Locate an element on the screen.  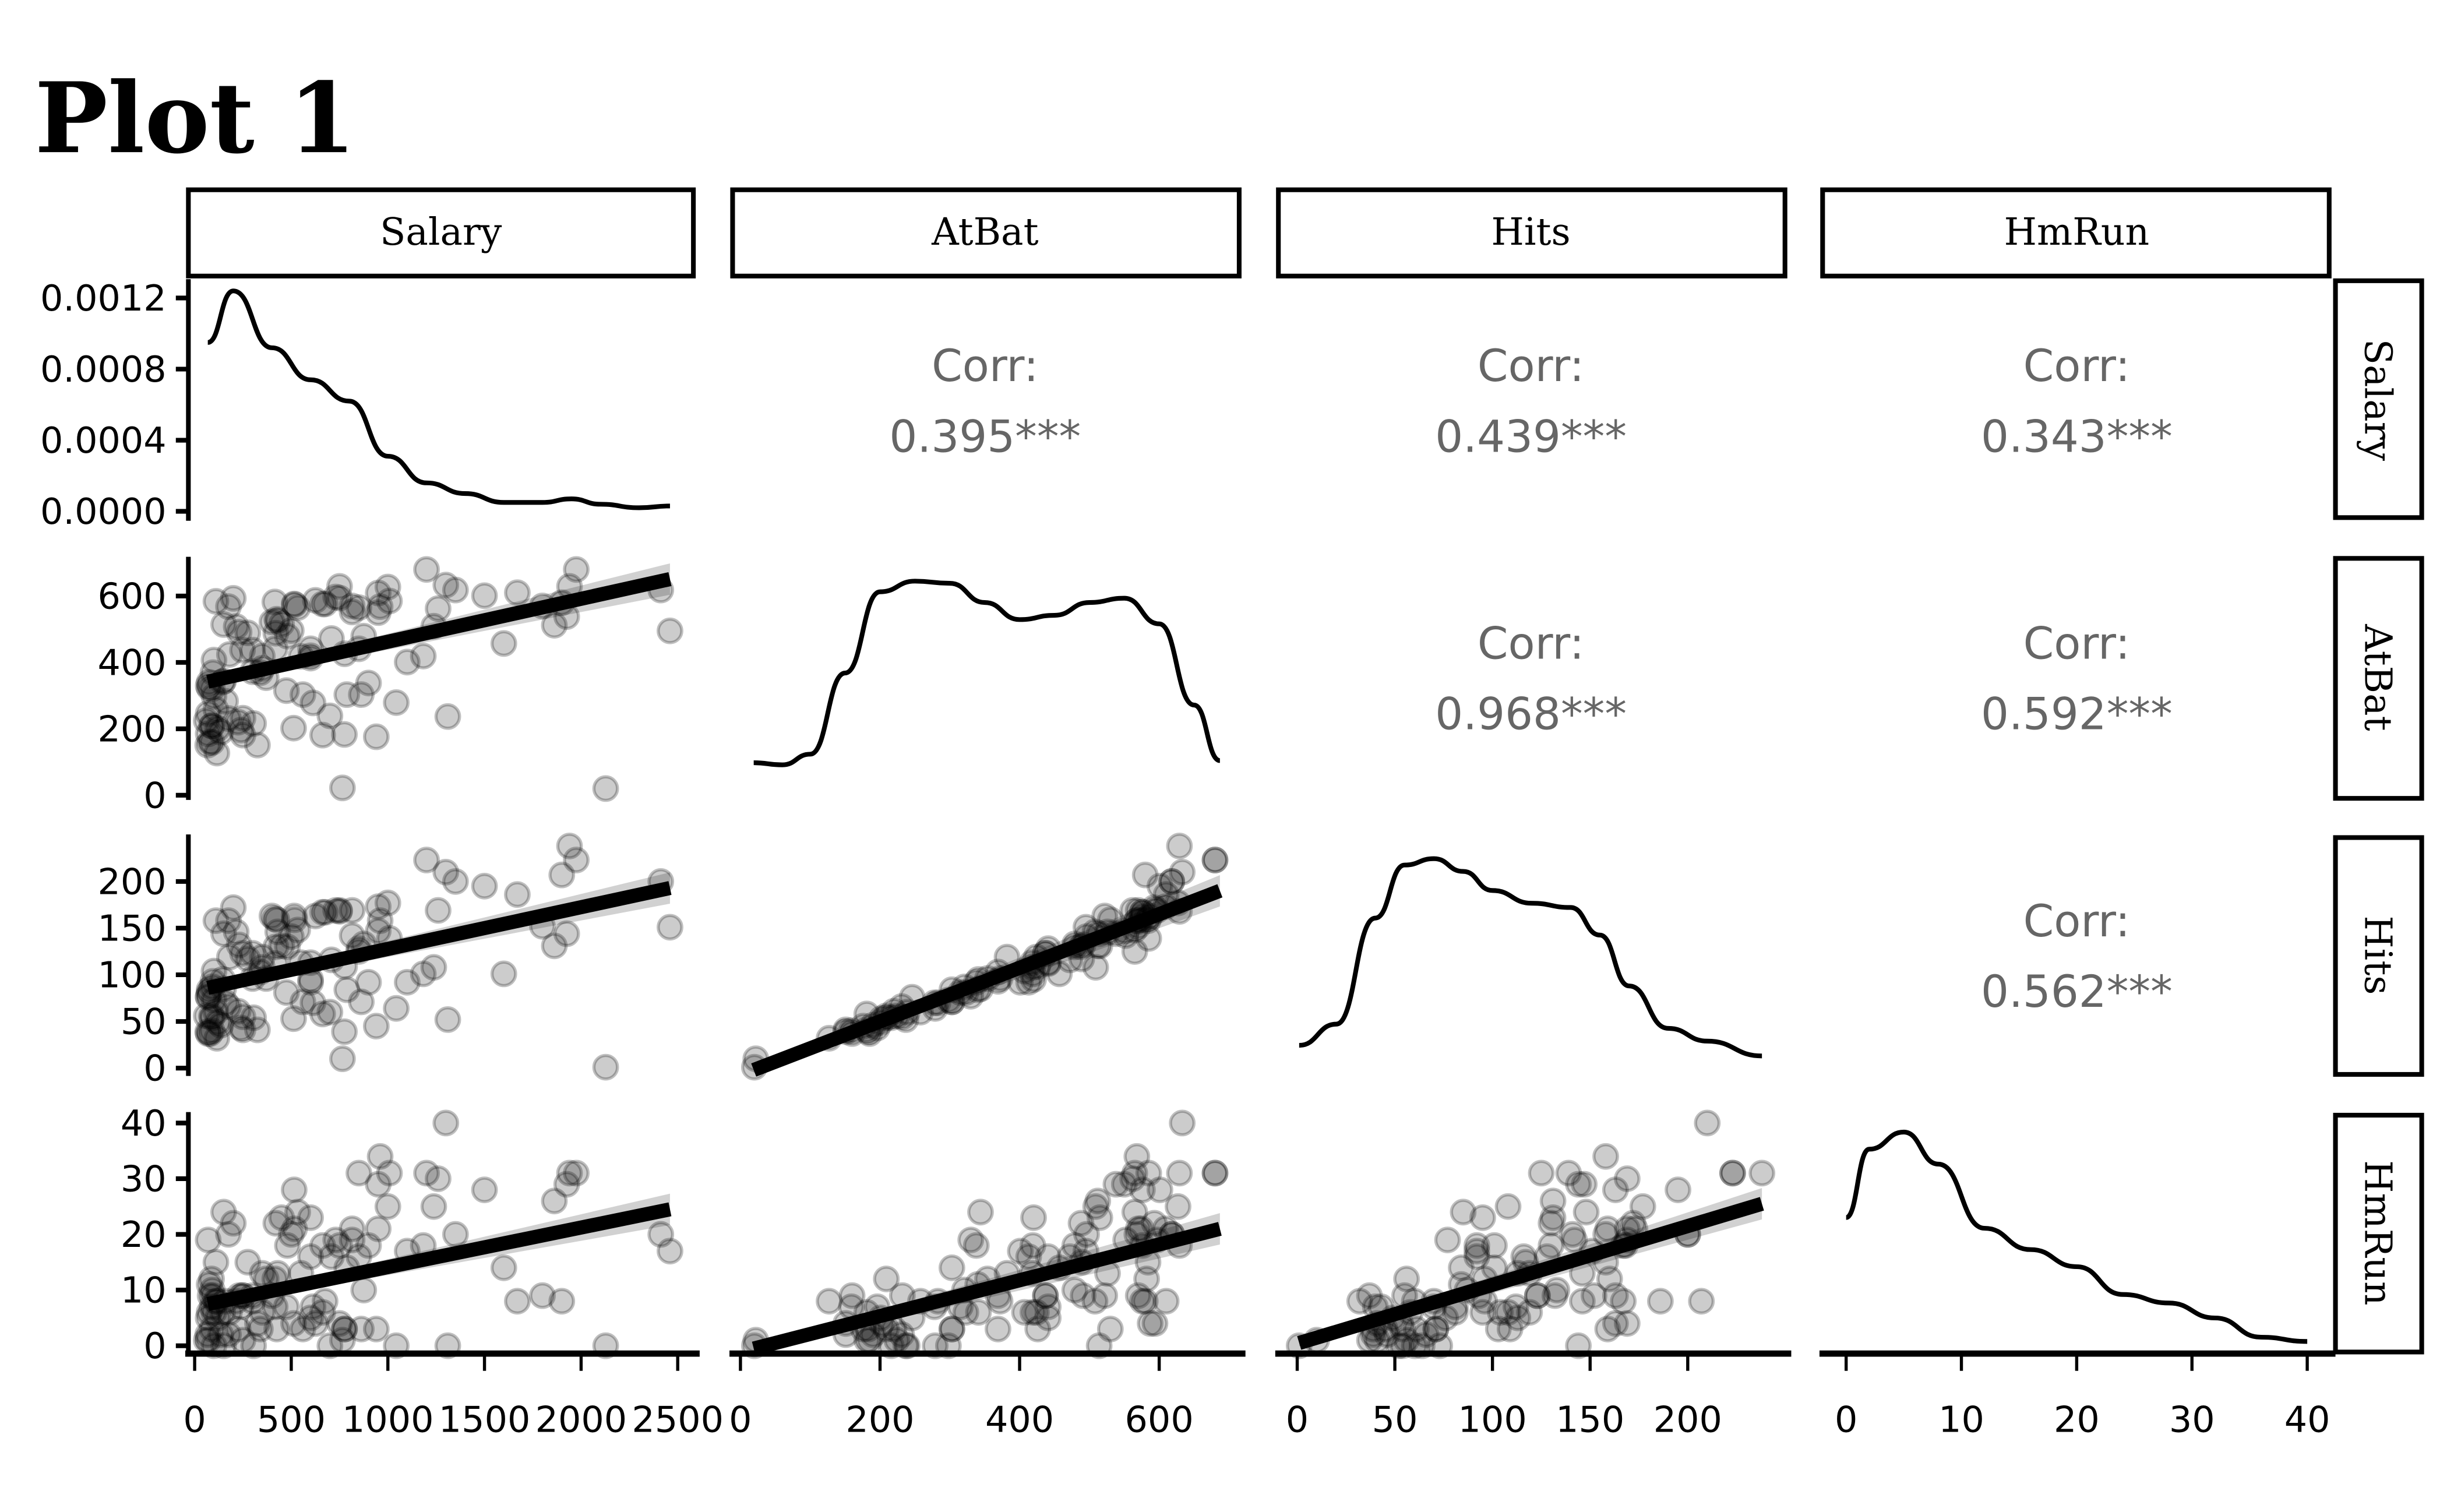
corr-atbat-hits: Corr: 0.968*** is located at coordinates (1531, 679).